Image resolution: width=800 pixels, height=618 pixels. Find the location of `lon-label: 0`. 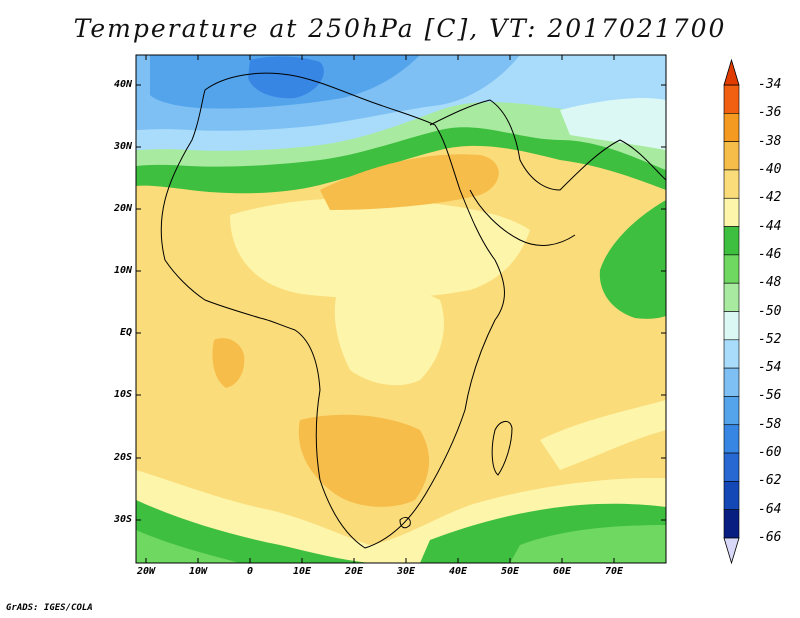

lon-label: 0 is located at coordinates (250, 571).